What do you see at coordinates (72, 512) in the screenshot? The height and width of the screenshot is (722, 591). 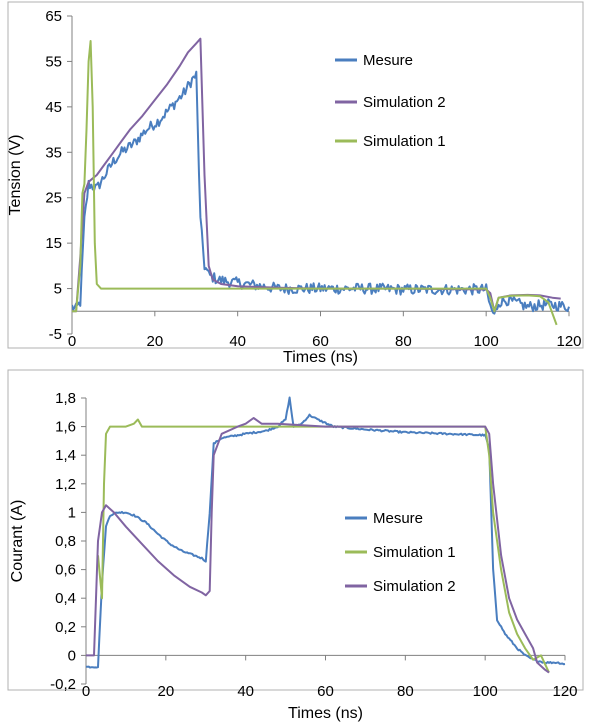 I see `y-tick-label: 1` at bounding box center [72, 512].